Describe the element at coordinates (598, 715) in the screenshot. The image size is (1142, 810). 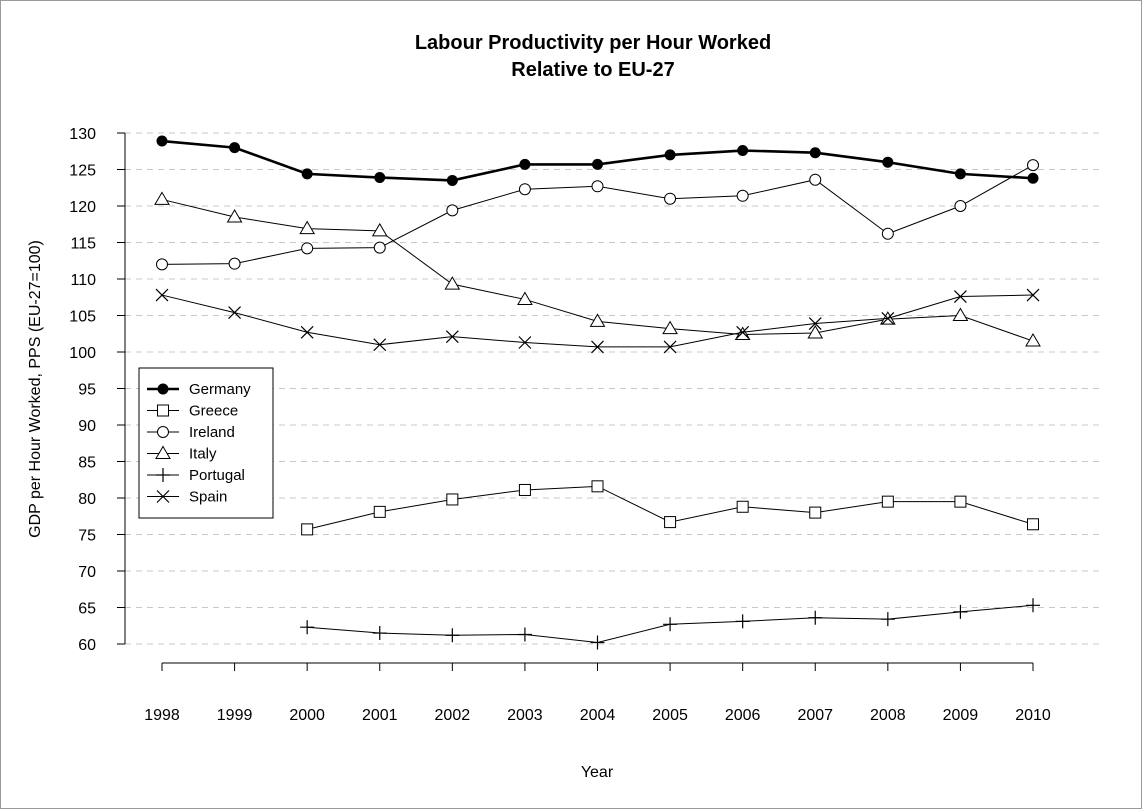
I see `x-tick-label: 2004` at that location.